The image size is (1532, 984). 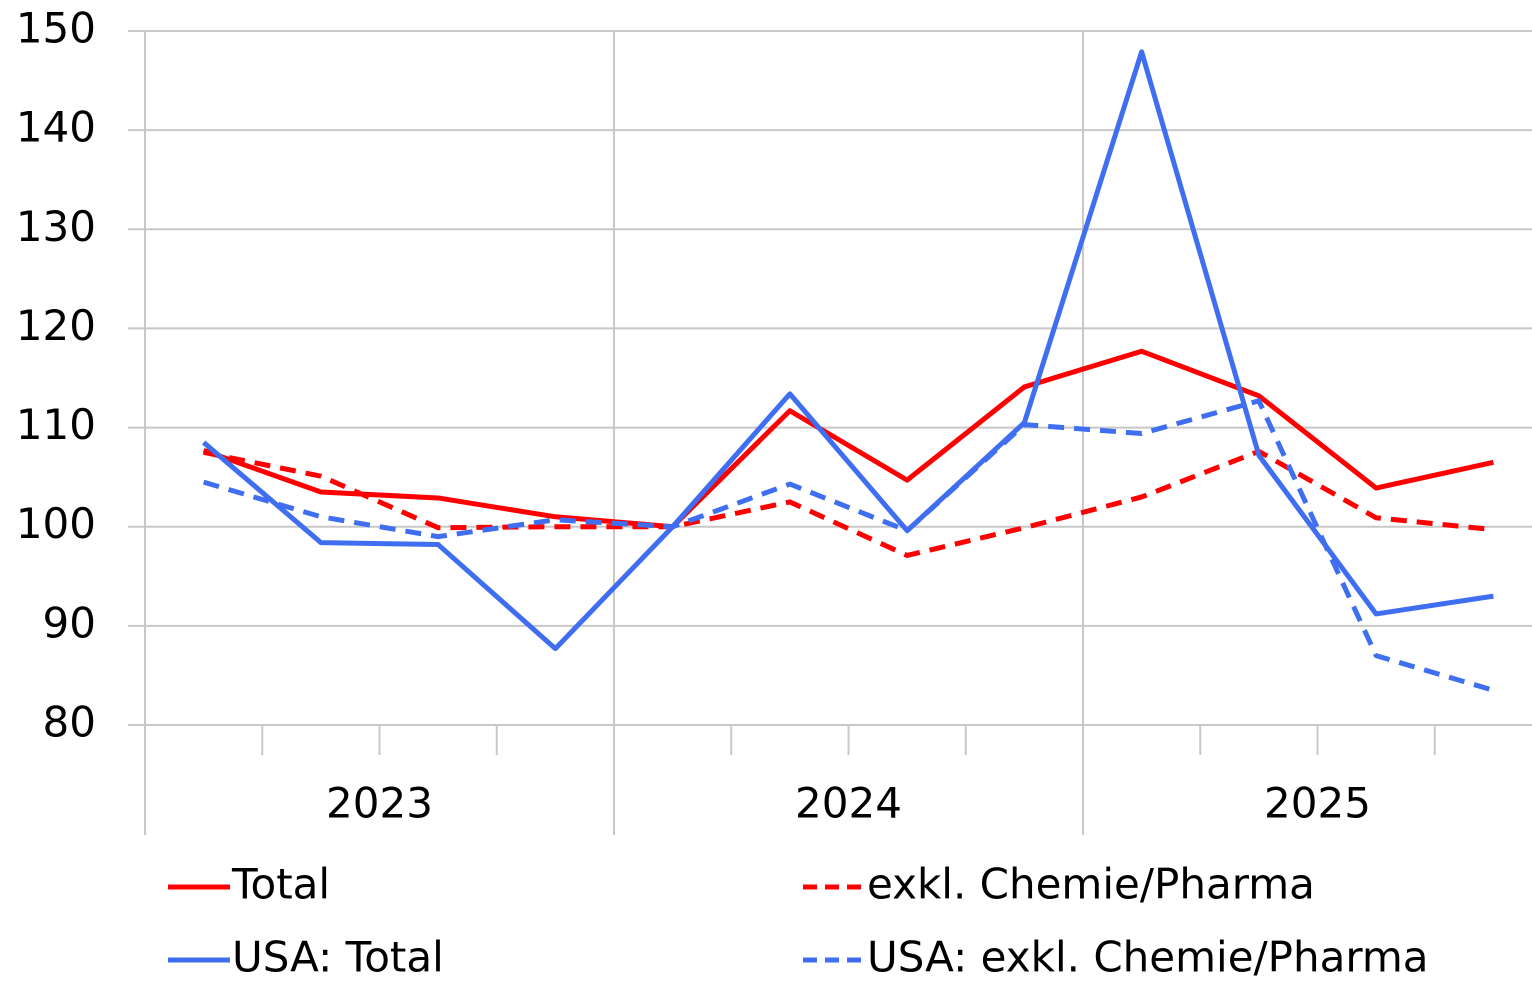 What do you see at coordinates (1317, 803) in the screenshot?
I see `x-group-label: 2025` at bounding box center [1317, 803].